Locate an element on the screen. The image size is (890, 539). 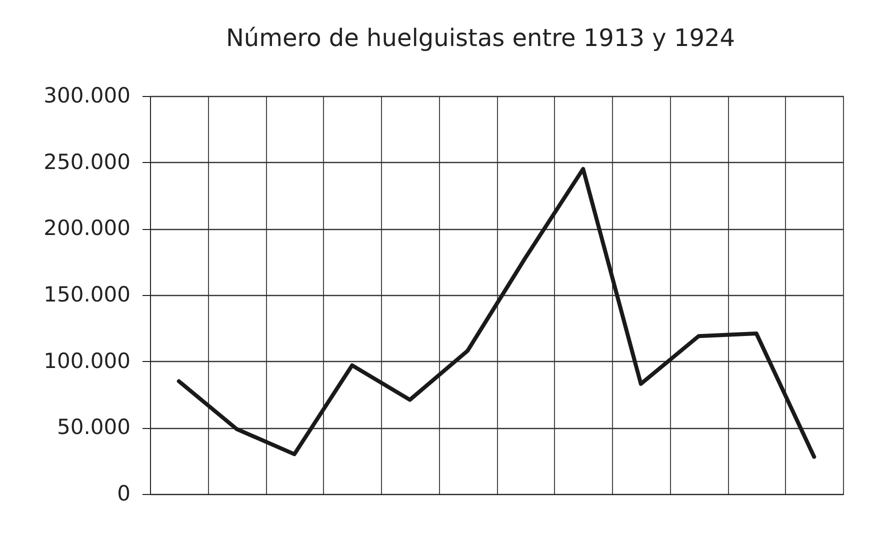
chart-title: Número de huelguistas entre 1913 y 1924 is located at coordinates (481, 38).